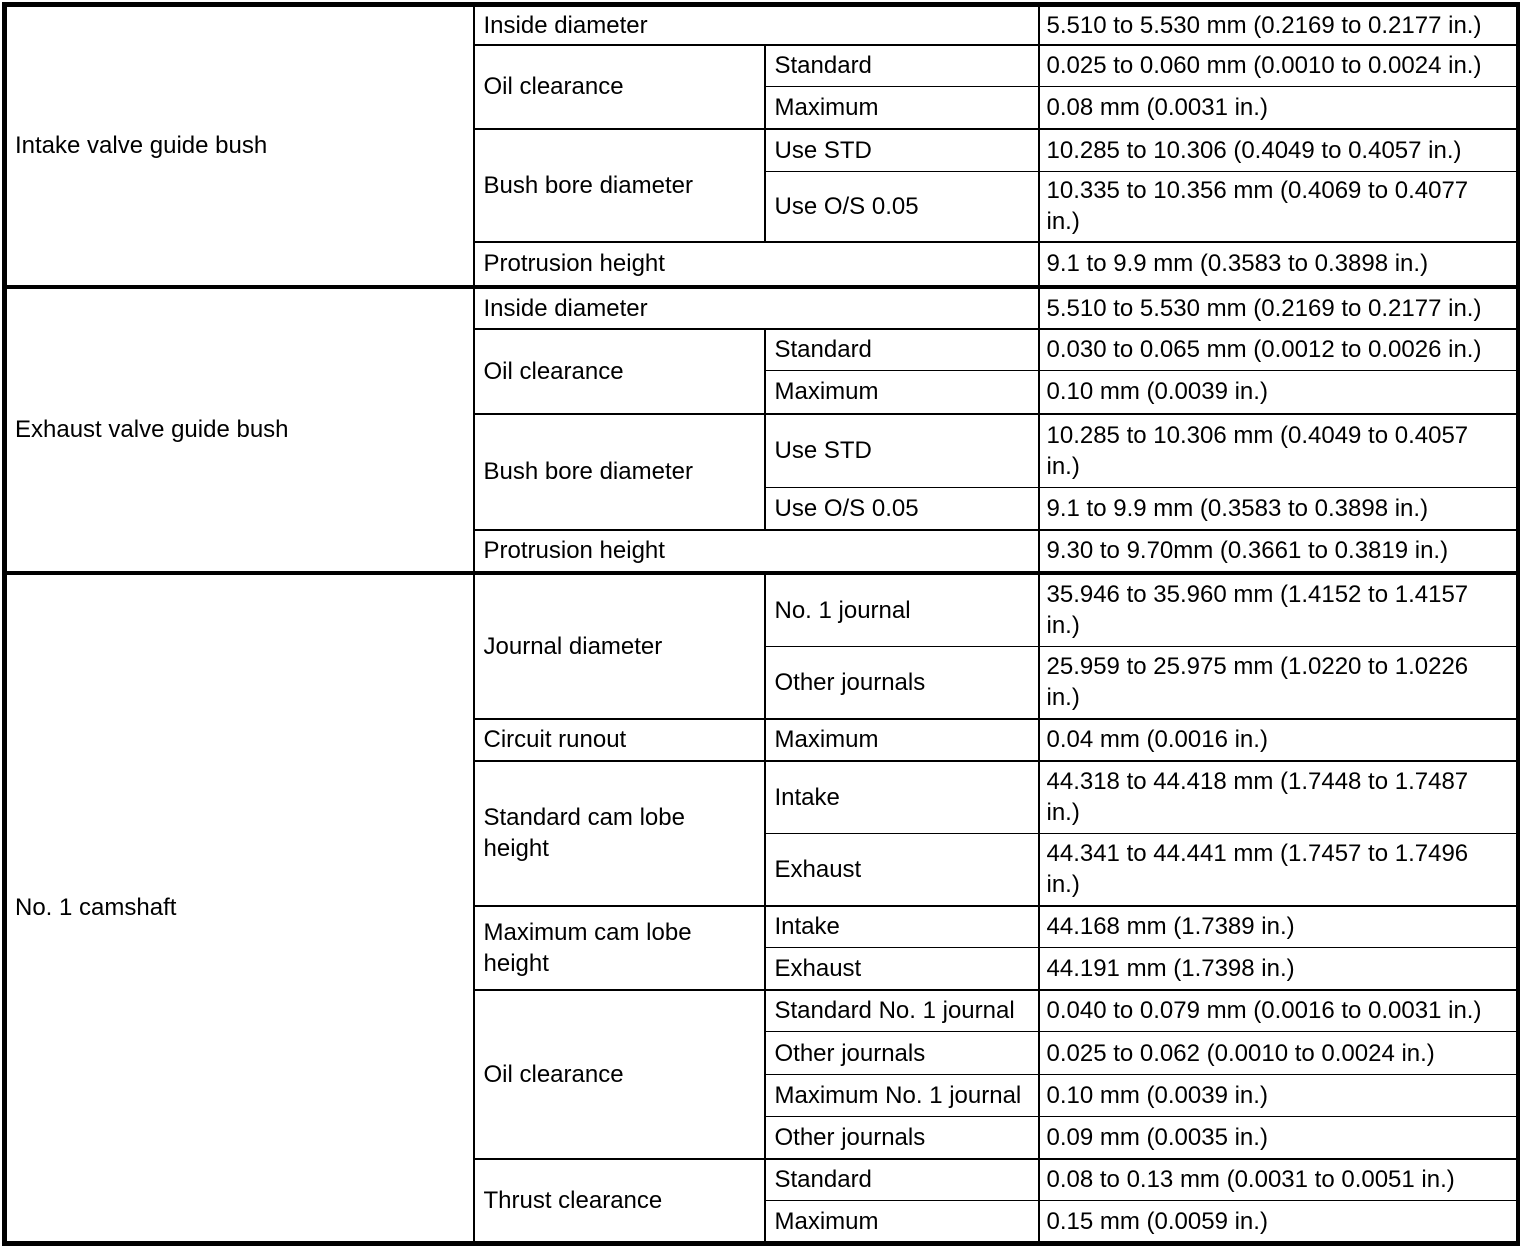 The width and height of the screenshot is (1520, 1254). Describe the element at coordinates (1278, 1053) in the screenshot. I see `value-cell: 0.025 to 0.062 (0.0010 to 0.0024 in.)` at that location.